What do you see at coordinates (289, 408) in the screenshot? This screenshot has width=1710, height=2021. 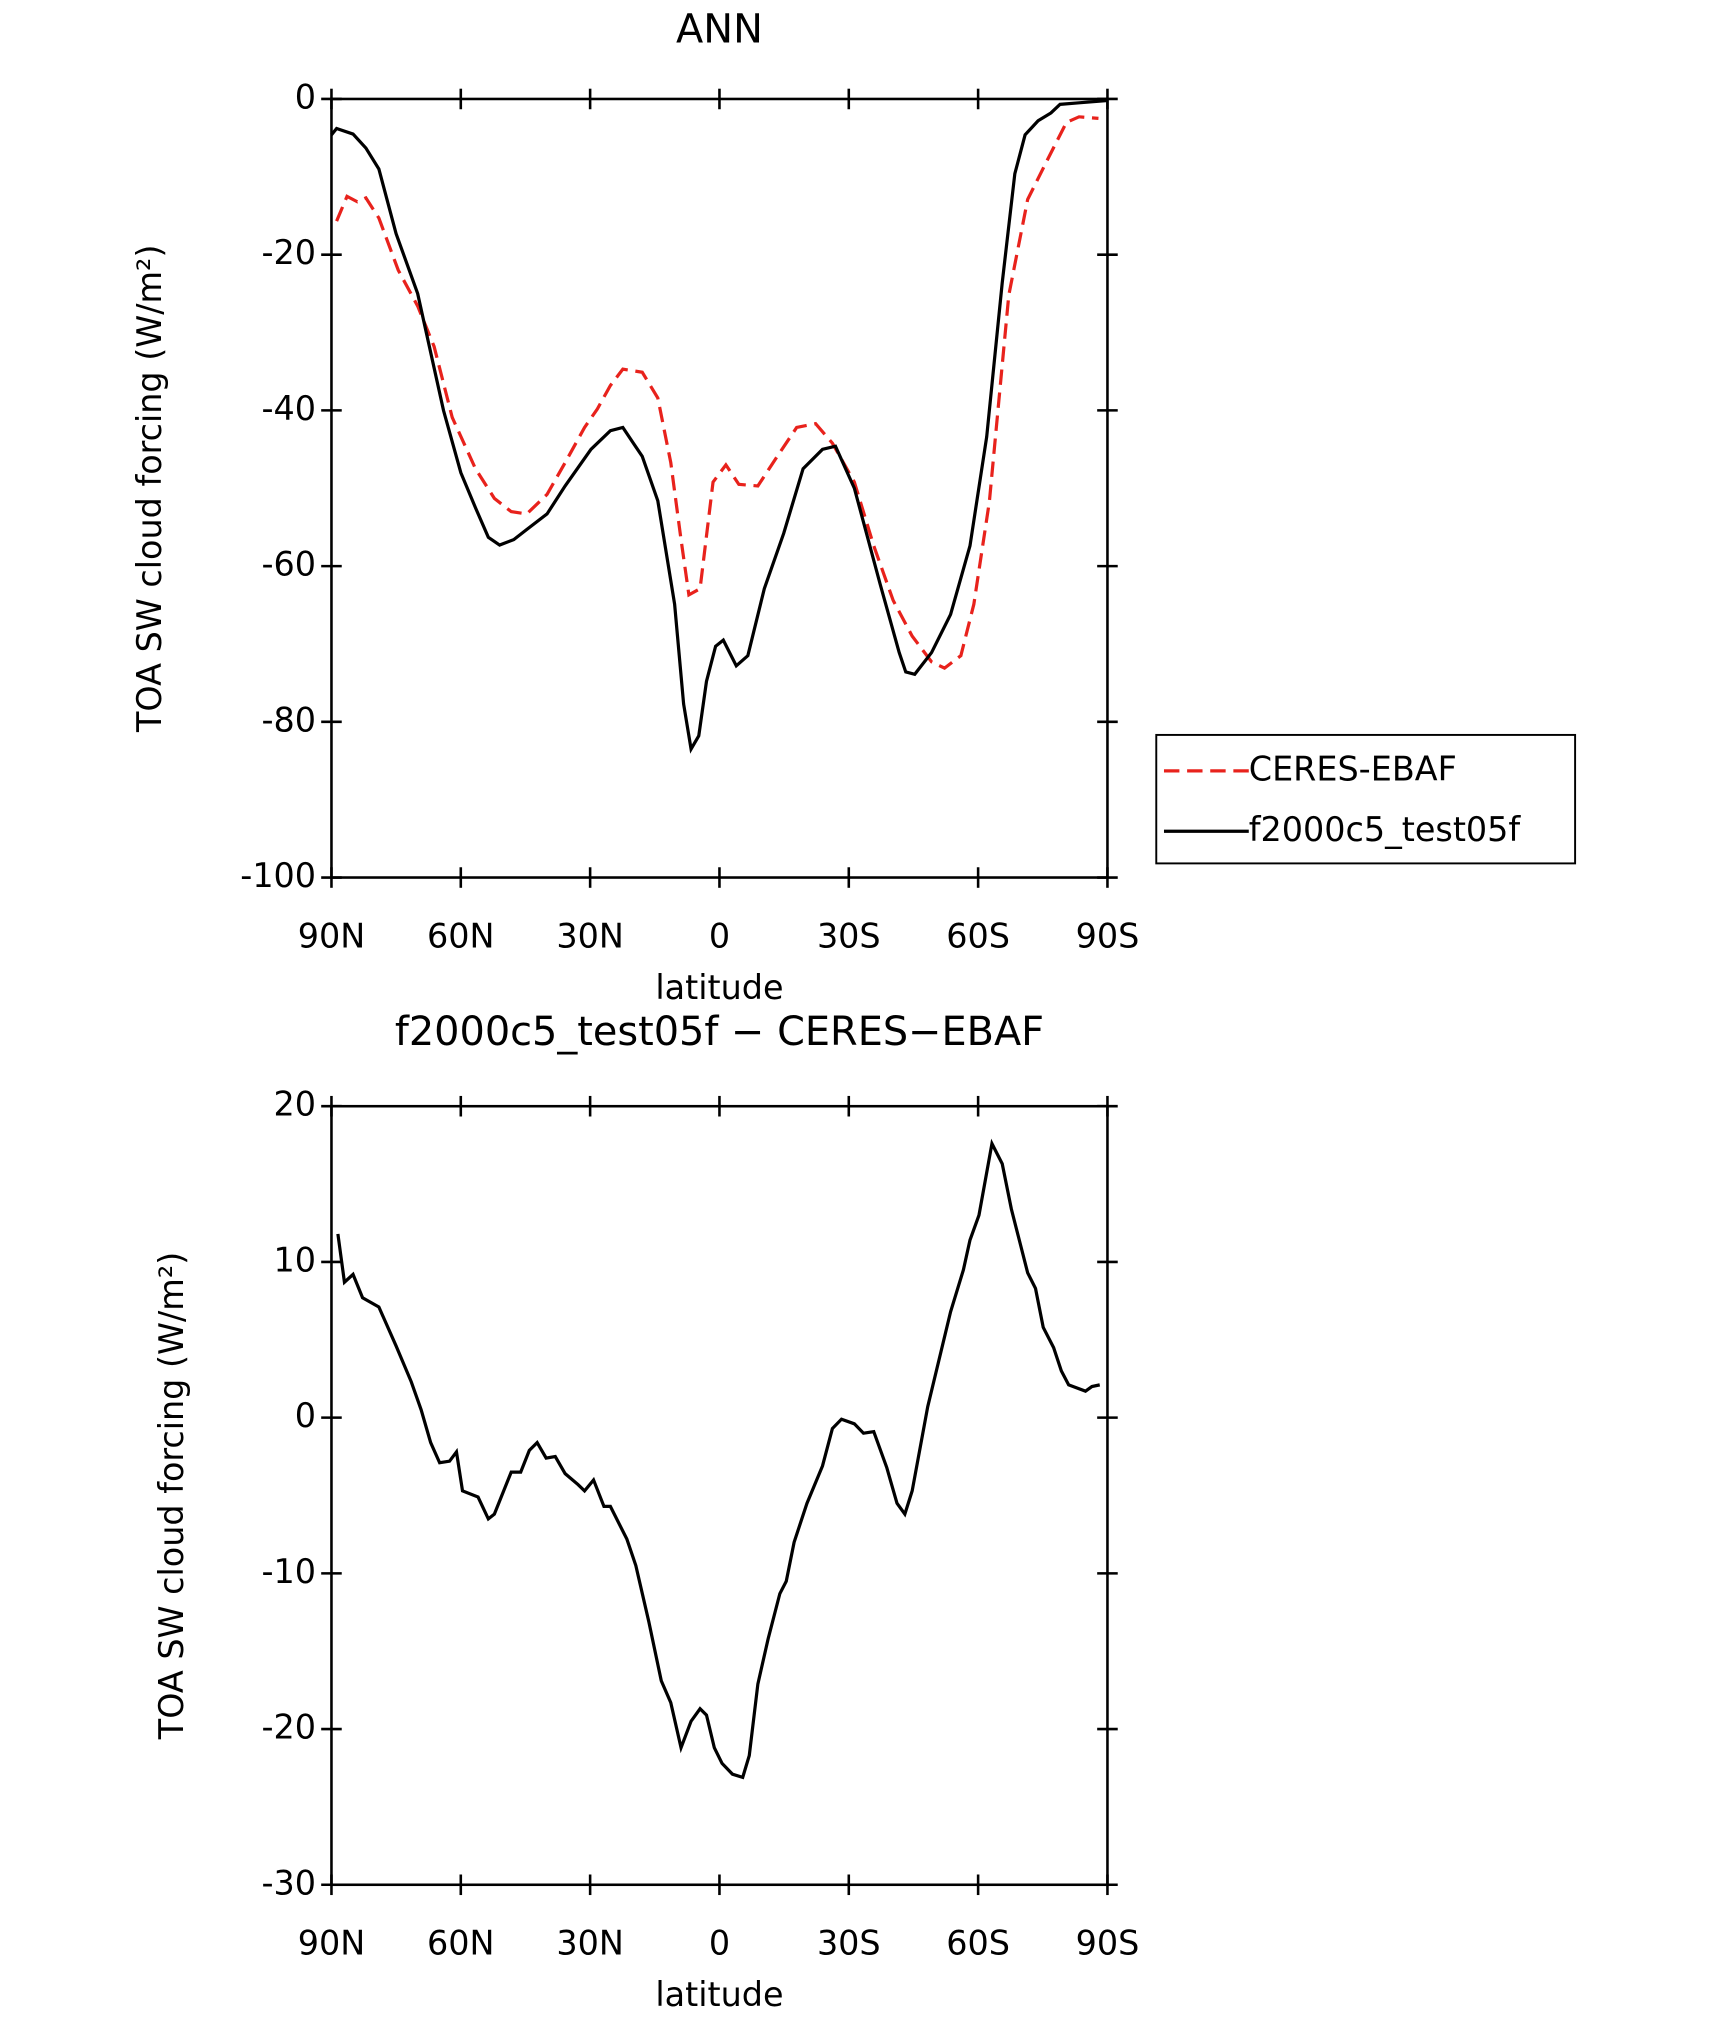 I see `y-tick-label: -40` at bounding box center [289, 408].